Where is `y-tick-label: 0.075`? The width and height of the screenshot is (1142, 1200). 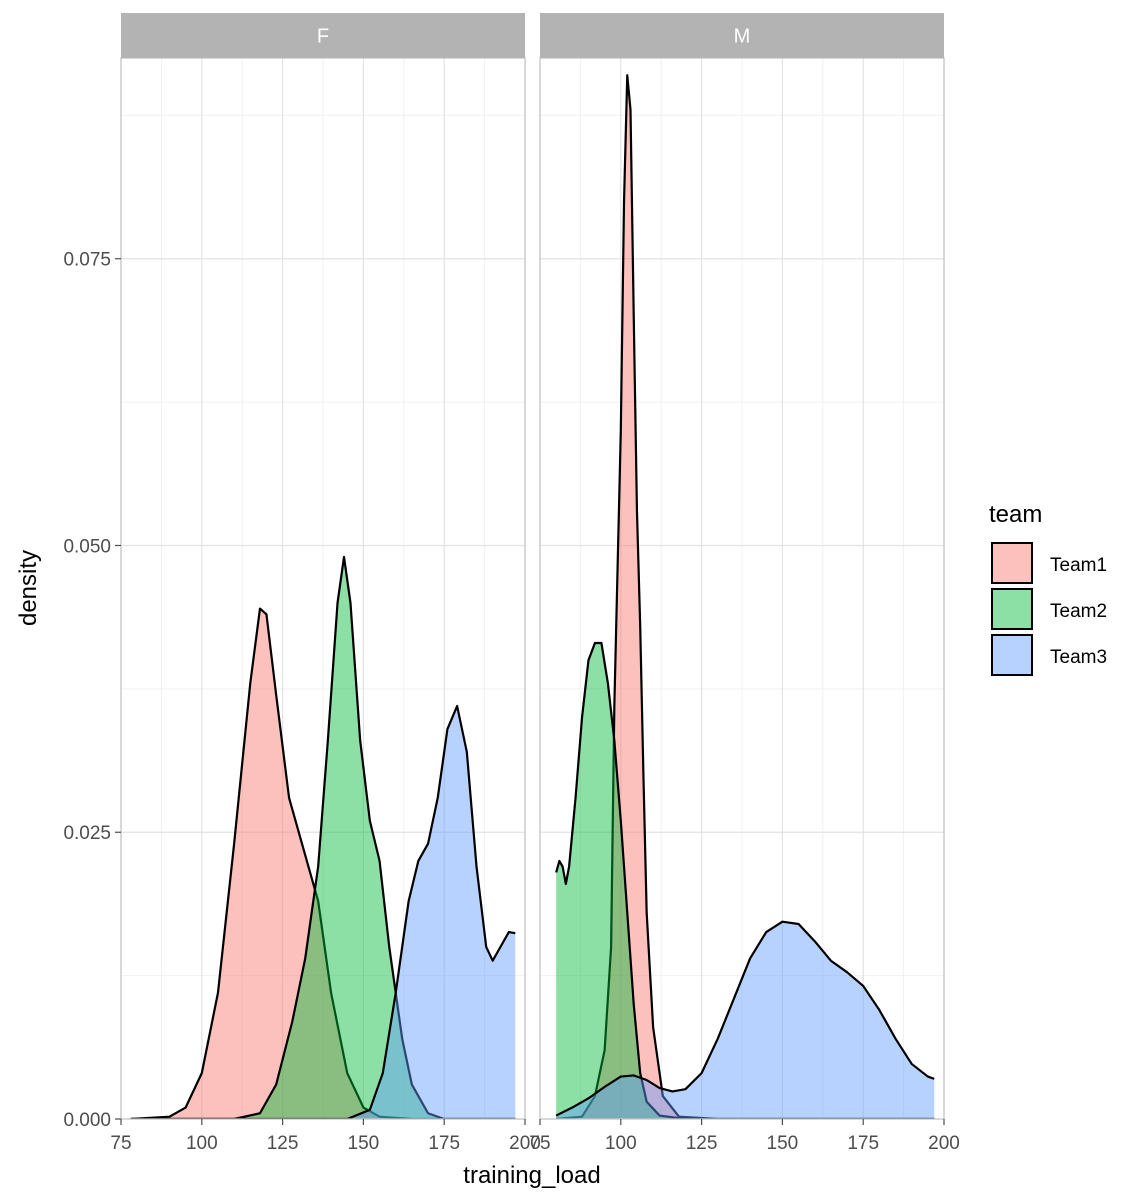
y-tick-label: 0.075 is located at coordinates (87, 260).